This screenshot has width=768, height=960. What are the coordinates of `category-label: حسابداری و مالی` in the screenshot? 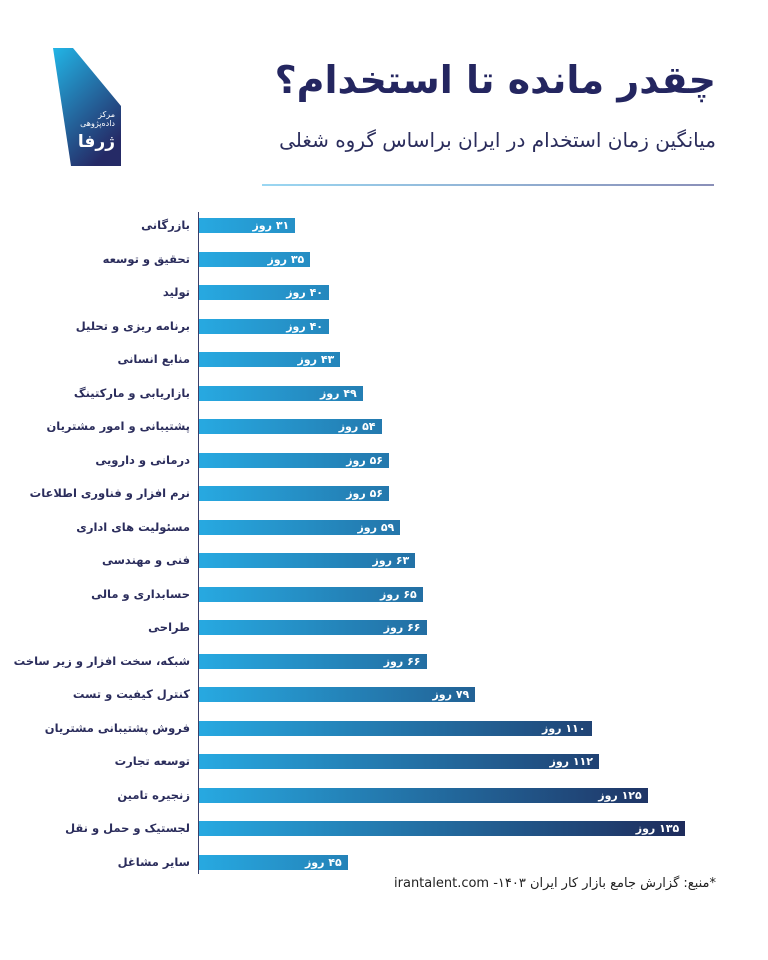 It's located at (140, 593).